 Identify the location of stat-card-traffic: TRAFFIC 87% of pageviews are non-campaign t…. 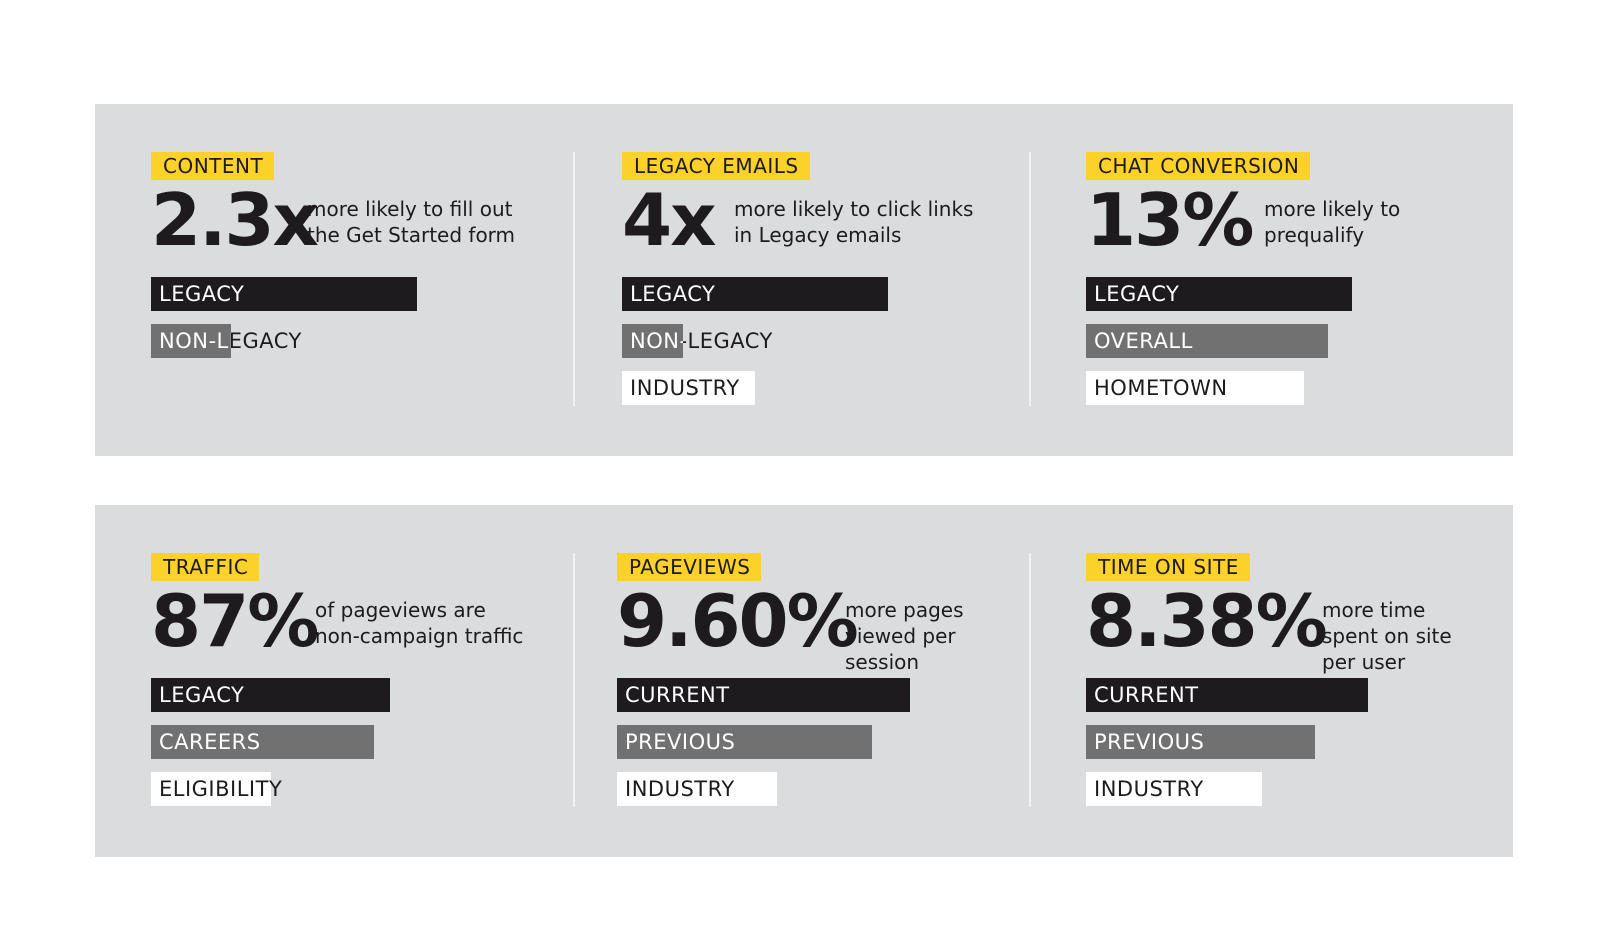
(371, 681).